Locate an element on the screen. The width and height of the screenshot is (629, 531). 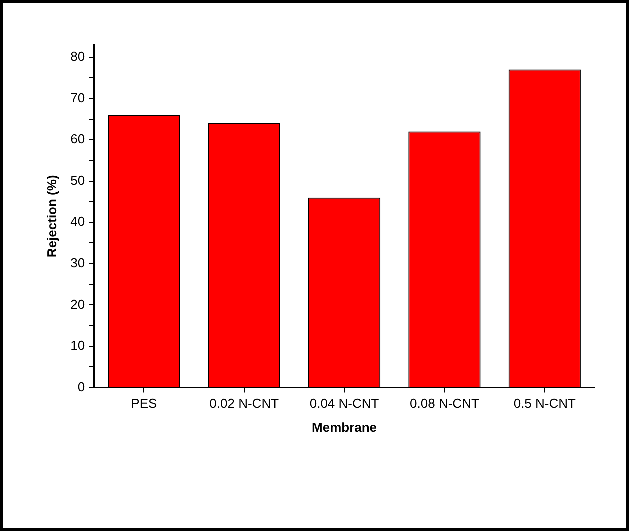
y-tick-label: 10 is located at coordinates (78, 346).